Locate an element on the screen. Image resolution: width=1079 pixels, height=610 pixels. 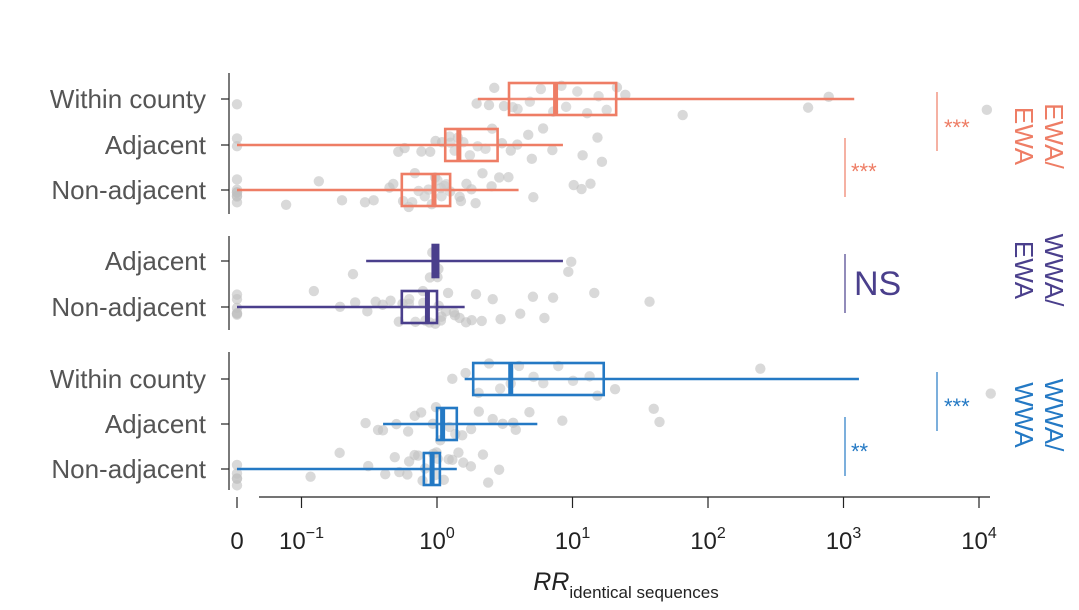
group-label: EWA is located at coordinates (1024, 136).